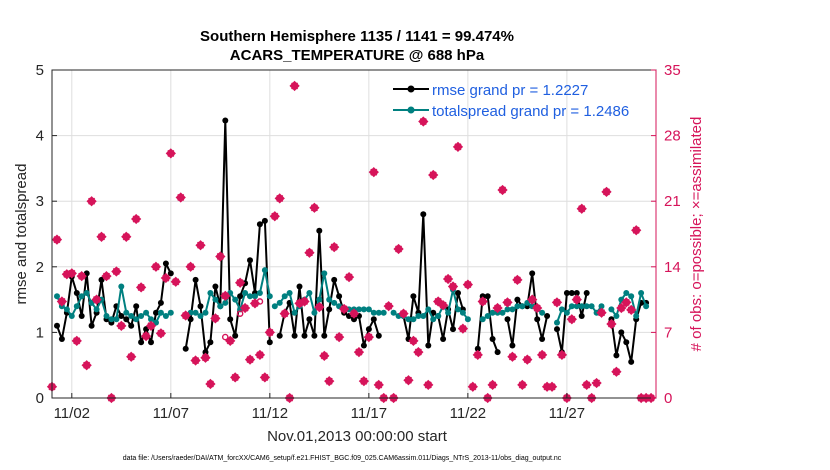 This screenshot has height=470, width=830. I want to click on y-axis-label-right: # of obs: o=possible; ×=assimilated, so click(696, 234).